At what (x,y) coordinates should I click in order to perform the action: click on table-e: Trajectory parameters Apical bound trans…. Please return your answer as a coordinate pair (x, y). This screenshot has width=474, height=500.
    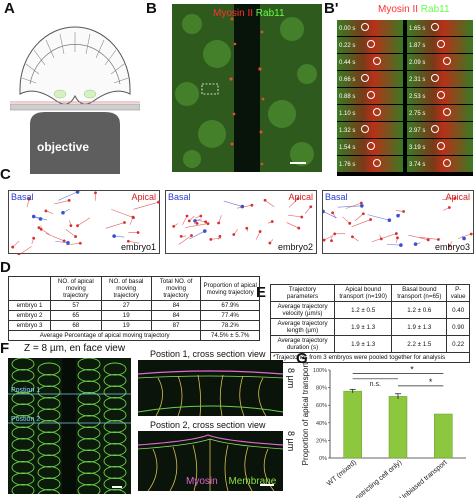
    Looking at the image, I should click on (370, 323).